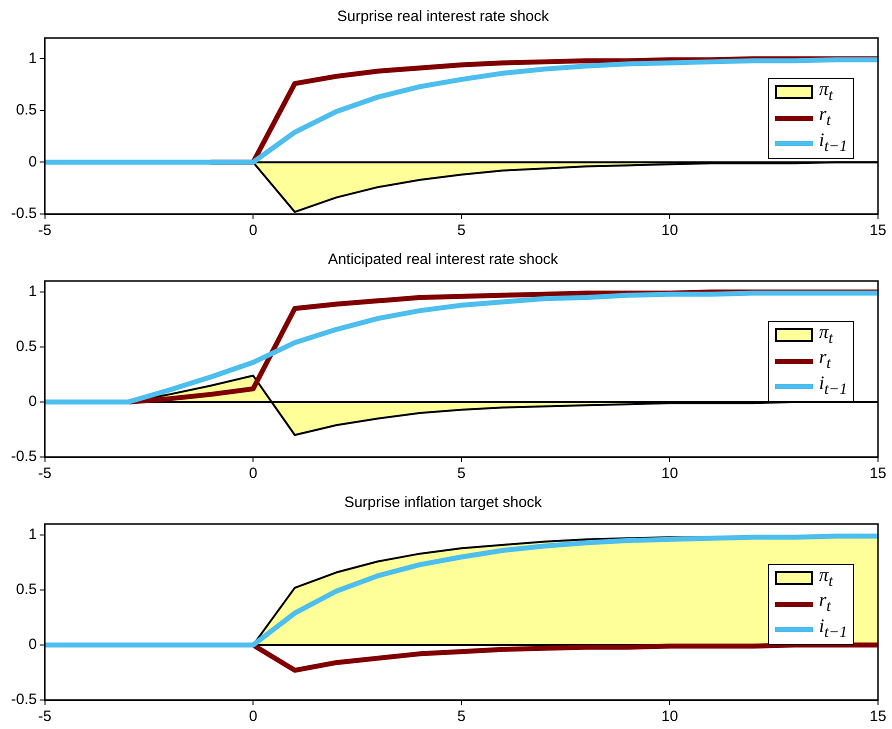 The image size is (892, 729). What do you see at coordinates (443, 259) in the screenshot?
I see `chart-title: Anticipated real interest rate shock` at bounding box center [443, 259].